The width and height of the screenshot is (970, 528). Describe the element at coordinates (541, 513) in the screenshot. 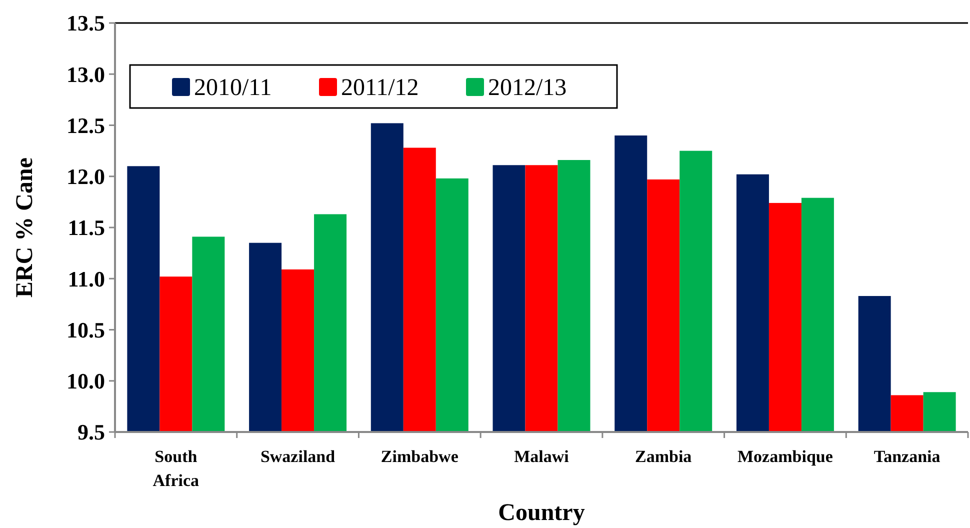

I see `x-axis-title: Country` at that location.